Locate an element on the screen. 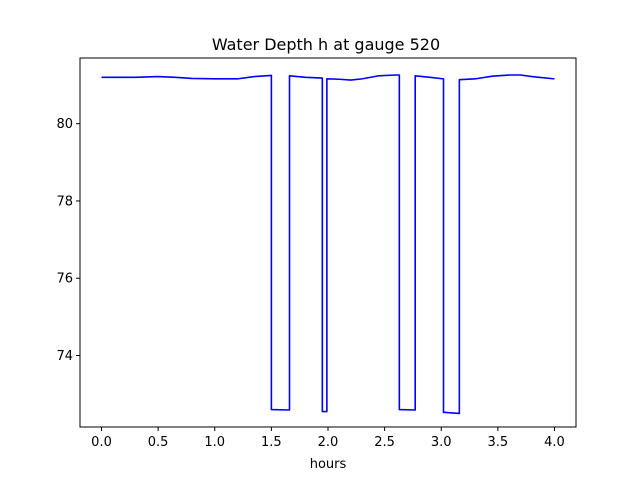 This screenshot has height=480, width=640. y-tick-label: 74 is located at coordinates (64, 356).